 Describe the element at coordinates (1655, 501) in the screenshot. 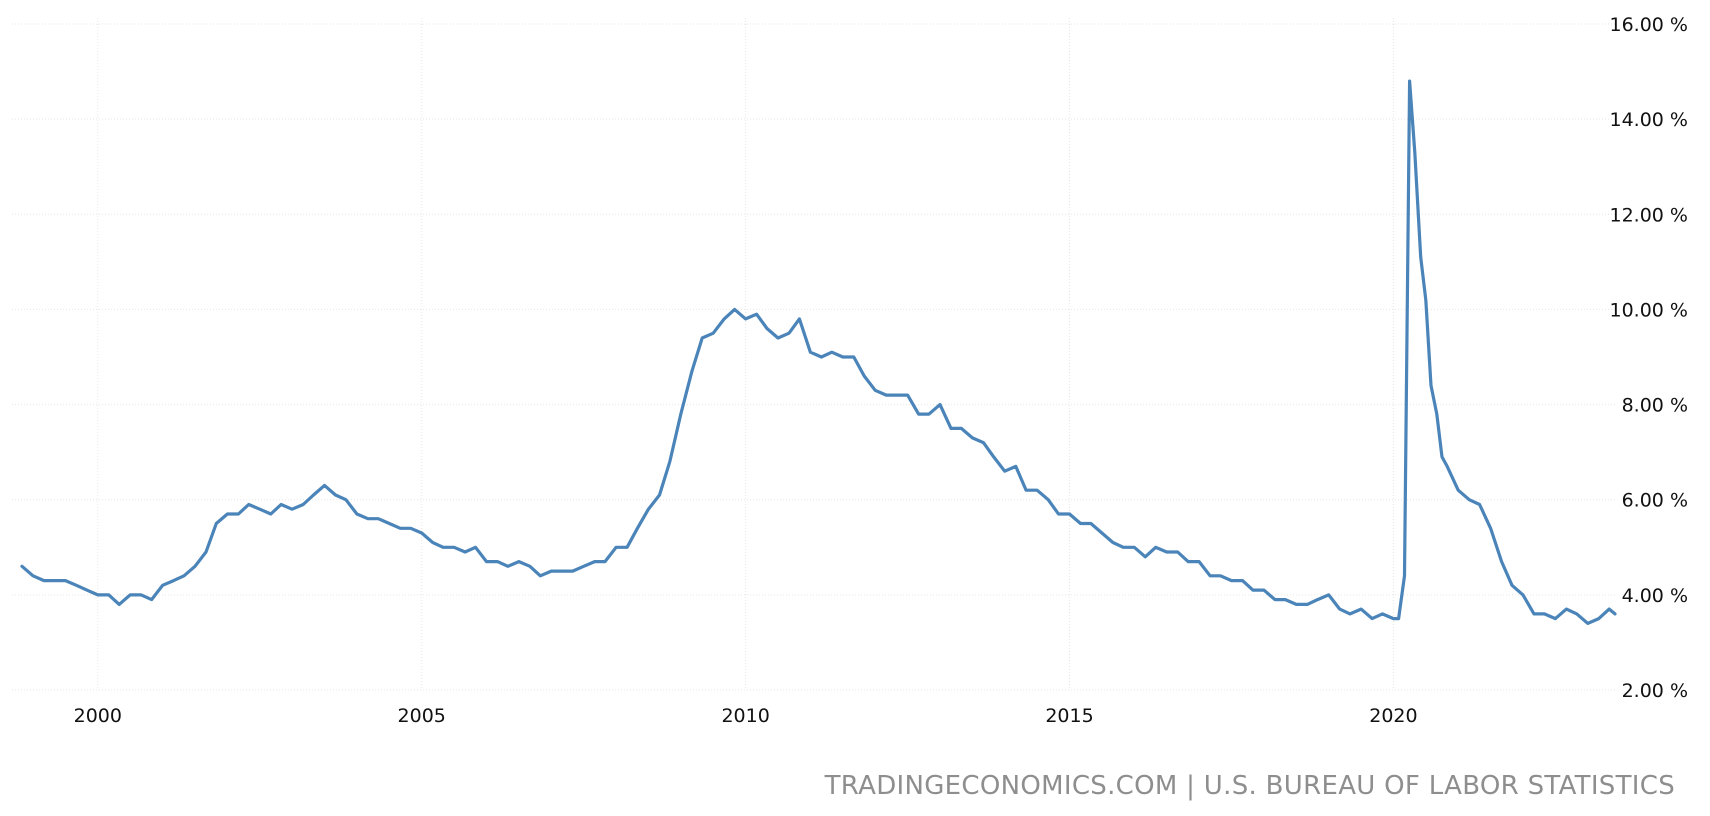

I see `y-tick-label: 6.00 %` at that location.